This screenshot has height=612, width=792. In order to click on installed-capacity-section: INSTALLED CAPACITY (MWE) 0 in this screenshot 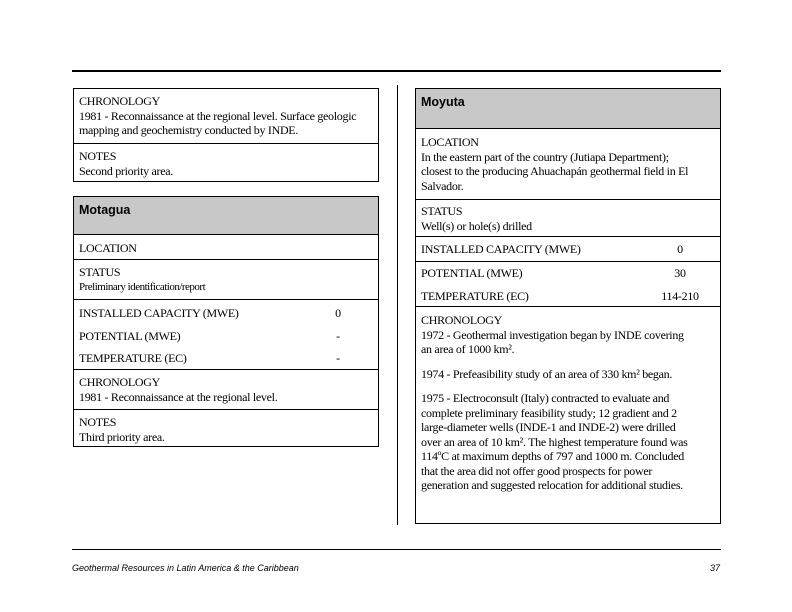, I will do `click(568, 271)`.